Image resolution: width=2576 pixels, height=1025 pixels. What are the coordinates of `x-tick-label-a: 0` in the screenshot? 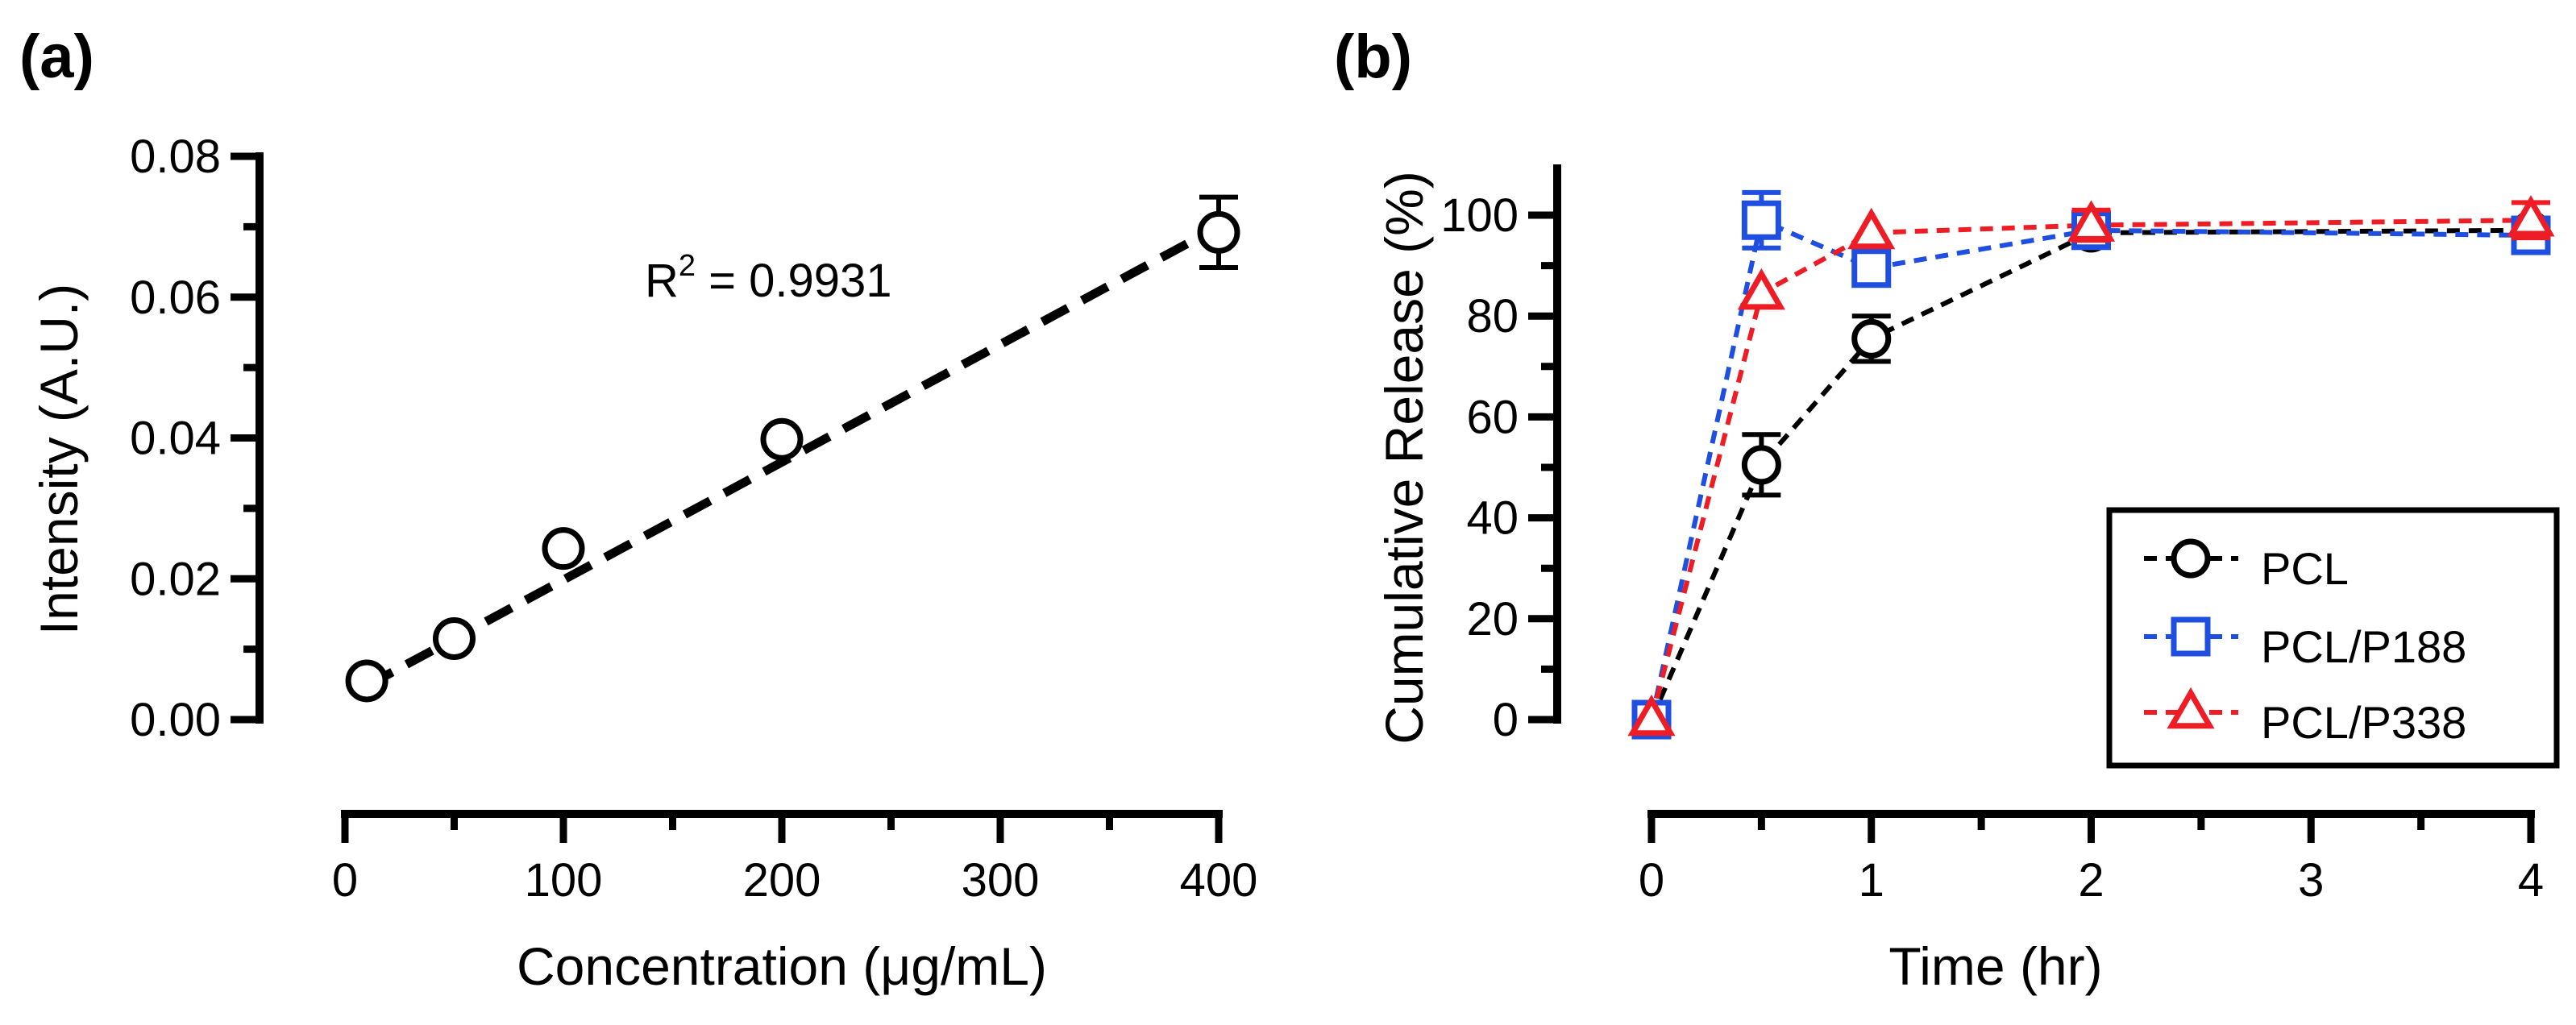 It's located at (345, 881).